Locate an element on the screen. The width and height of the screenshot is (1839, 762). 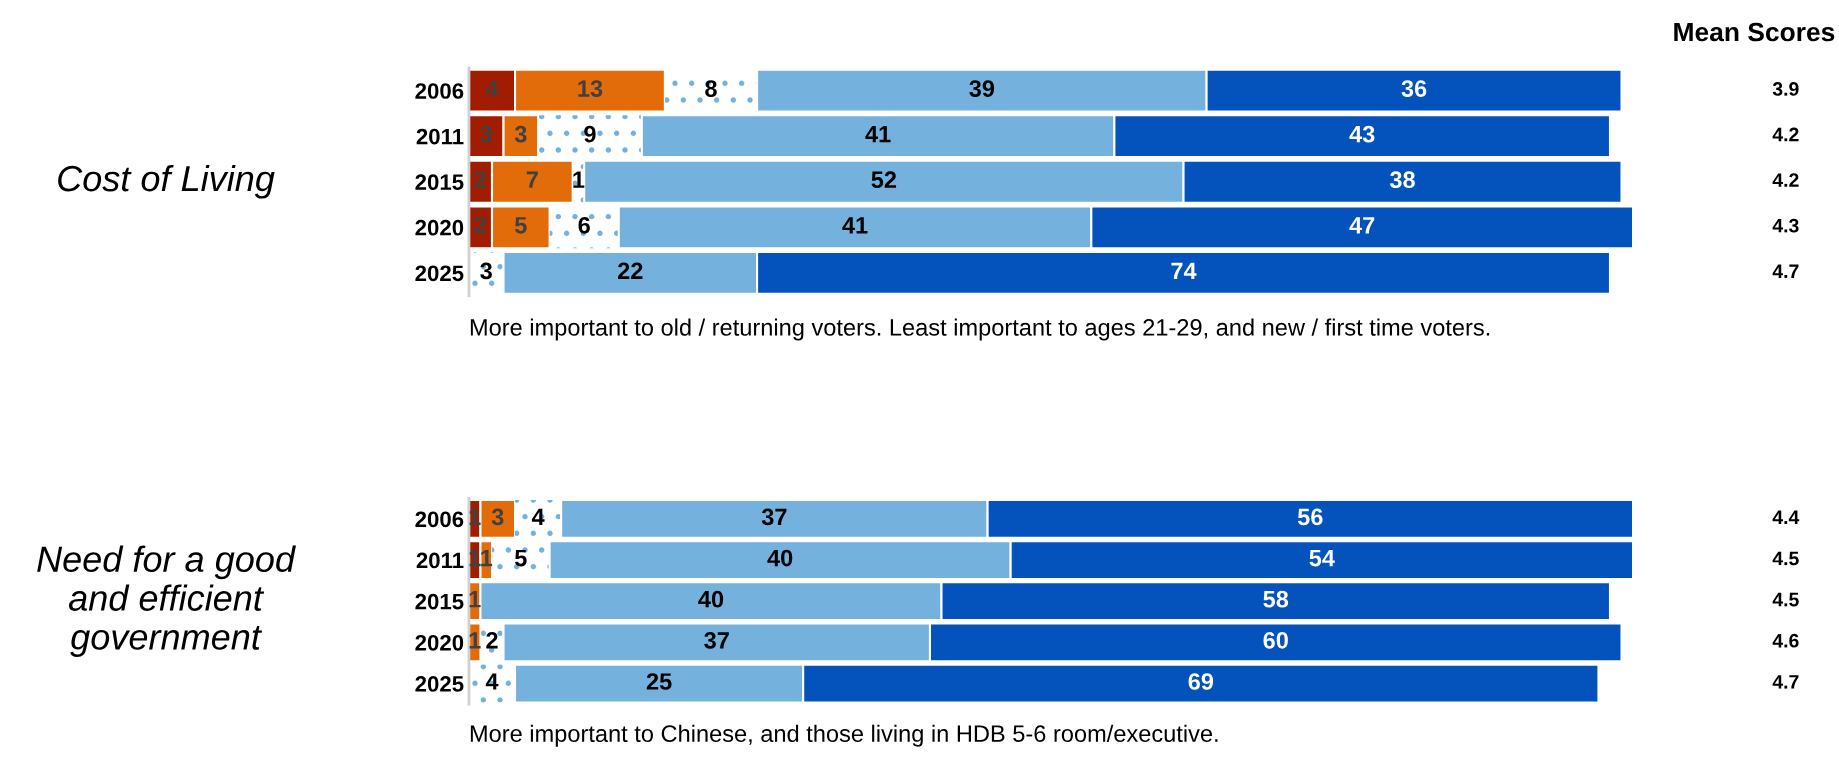
data-label: 60 is located at coordinates (1275, 640).